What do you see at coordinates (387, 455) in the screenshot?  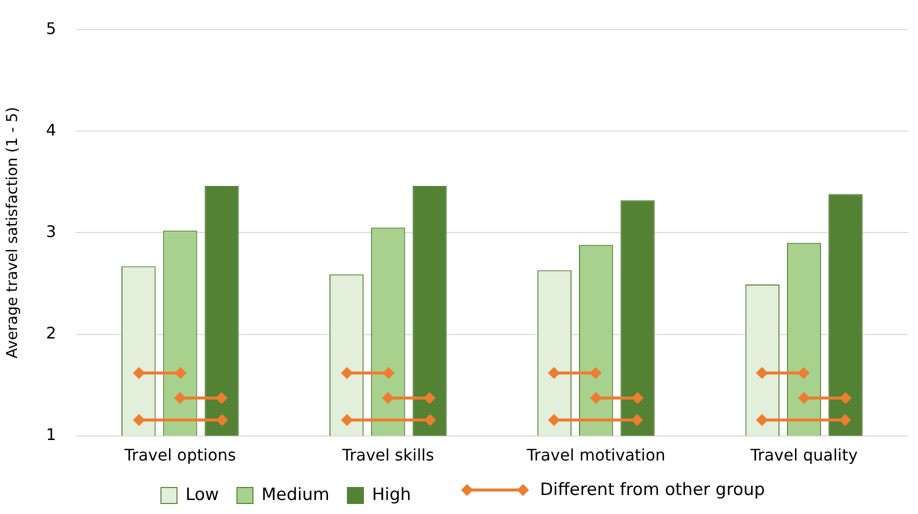 I see `x-tick-label: Travel skills` at bounding box center [387, 455].